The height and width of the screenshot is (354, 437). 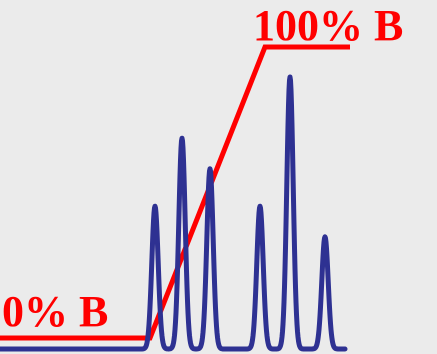 I want to click on start-composition-label: 0% B, so click(x=55, y=311).